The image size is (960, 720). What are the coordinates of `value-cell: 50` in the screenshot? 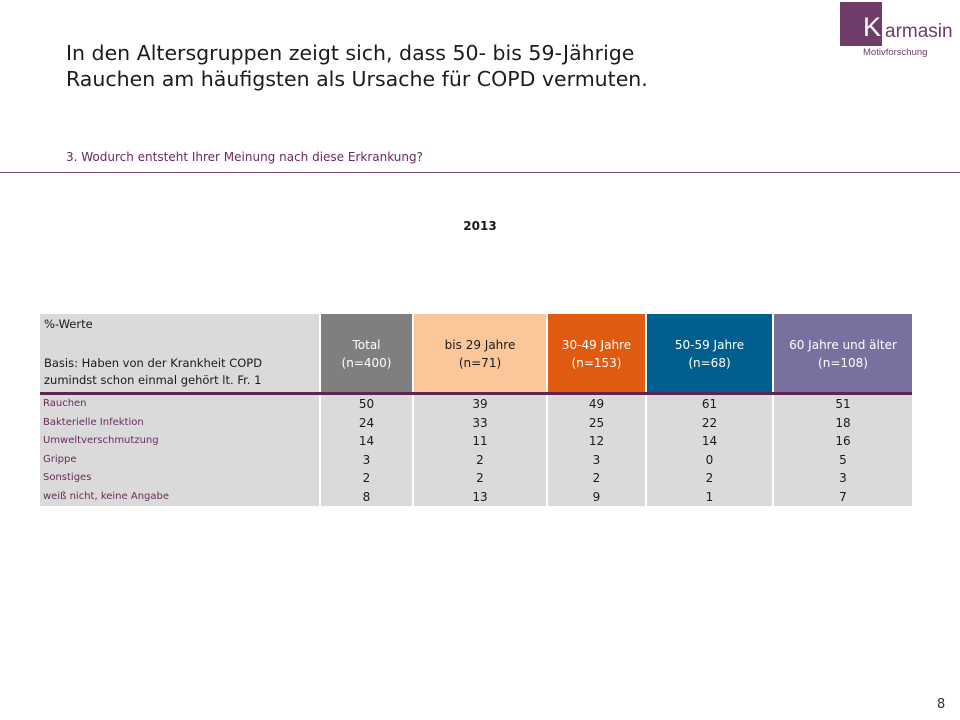 It's located at (366, 404).